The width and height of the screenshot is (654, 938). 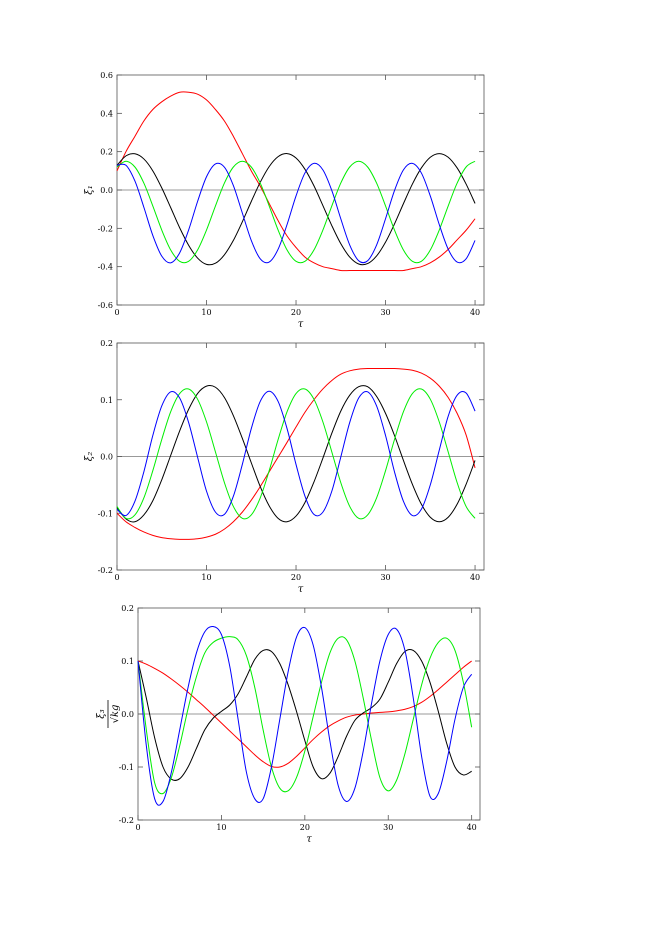 What do you see at coordinates (101, 714) in the screenshot?
I see `y-axis-label-top: ξ₃` at bounding box center [101, 714].